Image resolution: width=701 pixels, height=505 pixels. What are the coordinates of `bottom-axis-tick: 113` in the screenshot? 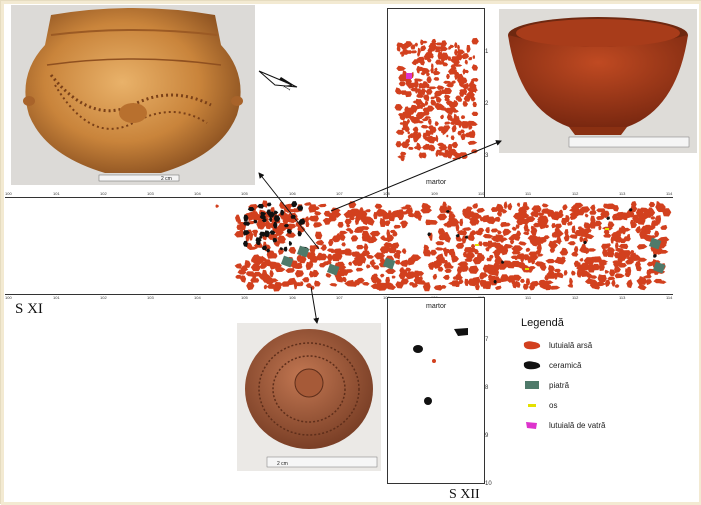 It's located at (622, 297).